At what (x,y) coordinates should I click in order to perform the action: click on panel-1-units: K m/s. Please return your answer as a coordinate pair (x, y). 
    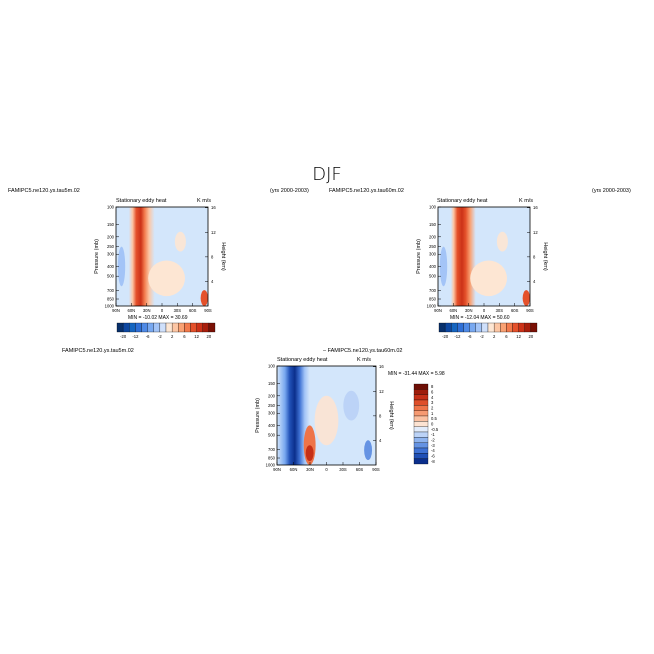
    Looking at the image, I should click on (204, 201).